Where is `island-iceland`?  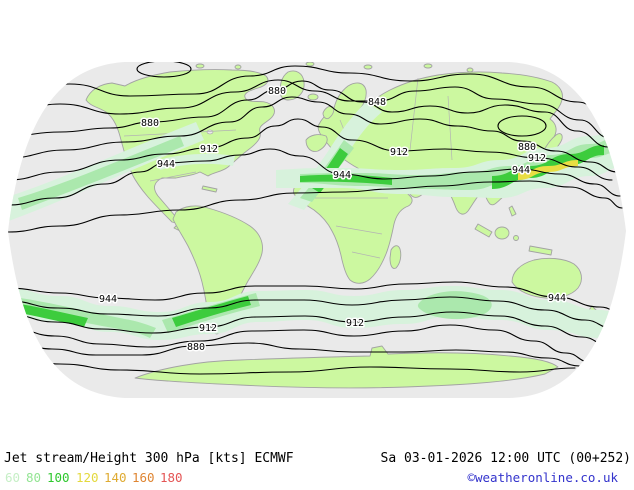
island-iceland is located at coordinates (313, 97).